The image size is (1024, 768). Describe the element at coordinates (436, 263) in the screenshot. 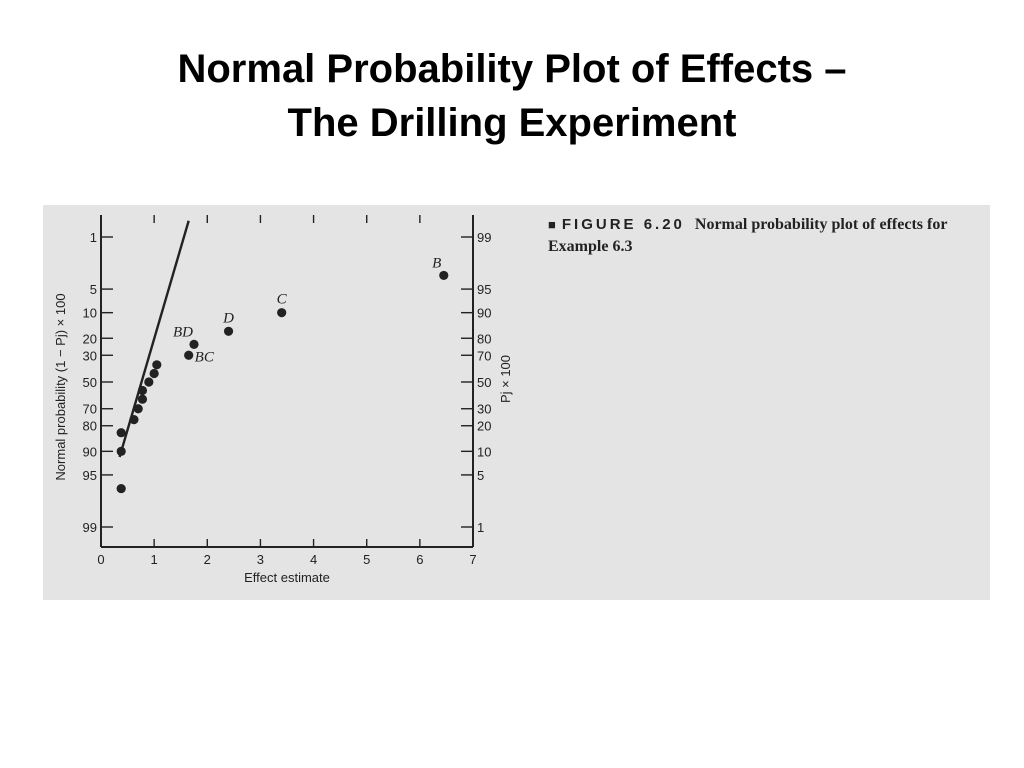

I see `point-label: B` at that location.